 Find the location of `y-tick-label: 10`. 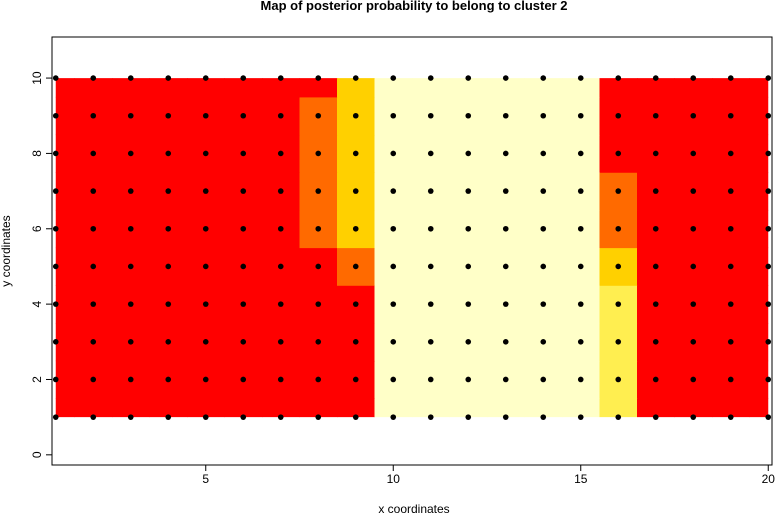

y-tick-label: 10 is located at coordinates (37, 78).